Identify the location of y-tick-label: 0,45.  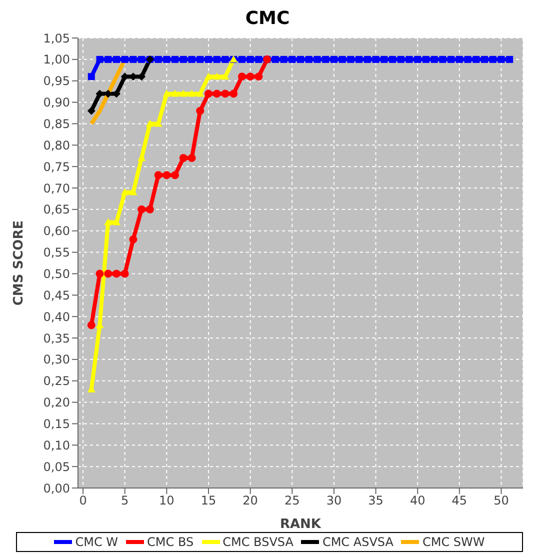
(56, 295).